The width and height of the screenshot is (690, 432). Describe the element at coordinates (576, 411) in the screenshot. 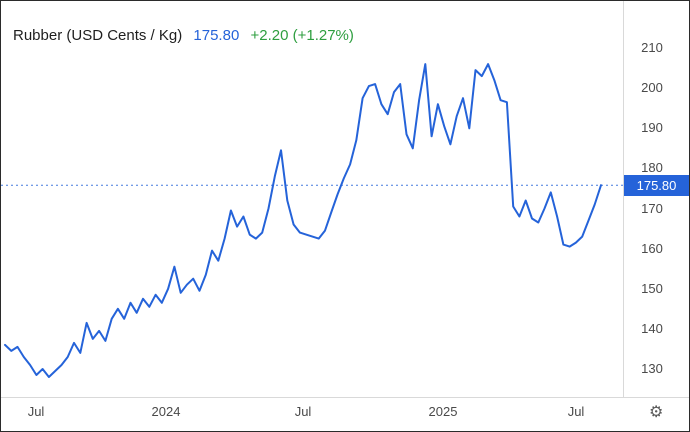

I see `x-tick-jul-2025: Jul` at that location.